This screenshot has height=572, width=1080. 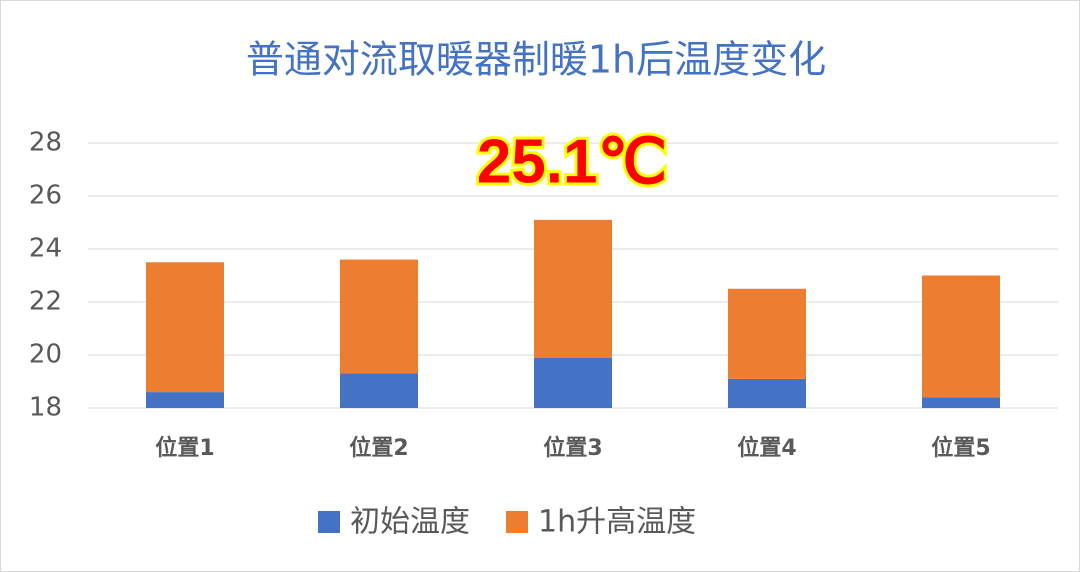 I want to click on y-tick-label: 18, so click(x=45, y=408).